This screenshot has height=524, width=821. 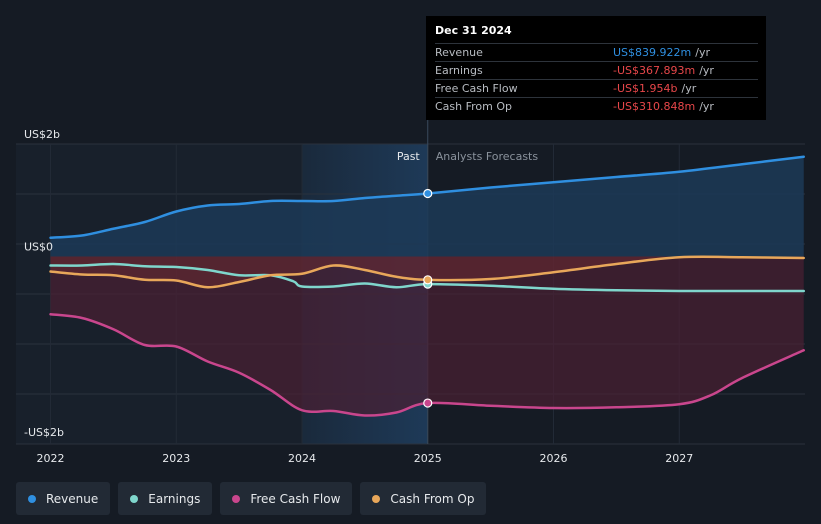 I want to click on x-tick-label: 2027, so click(x=679, y=458).